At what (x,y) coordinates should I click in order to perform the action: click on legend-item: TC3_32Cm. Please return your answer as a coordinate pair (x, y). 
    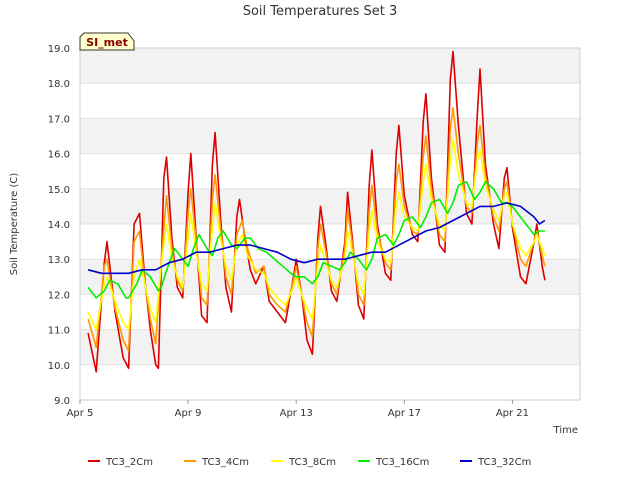
    Looking at the image, I should click on (495, 462).